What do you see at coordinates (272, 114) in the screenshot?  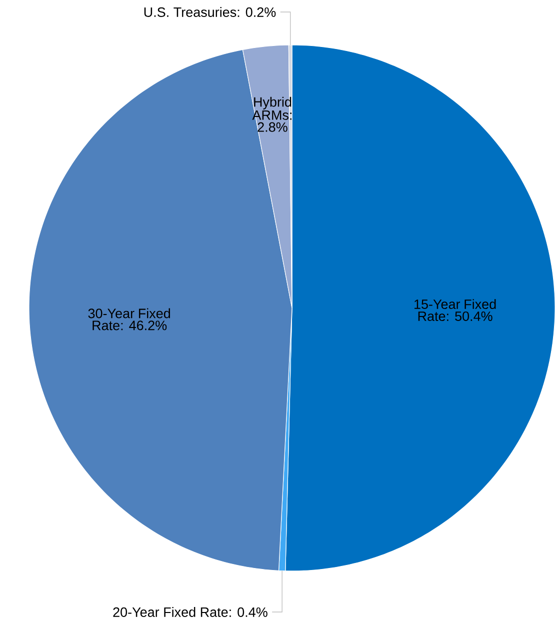 I see `slice-label: Hybrid ARMs: 2.8%` at bounding box center [272, 114].